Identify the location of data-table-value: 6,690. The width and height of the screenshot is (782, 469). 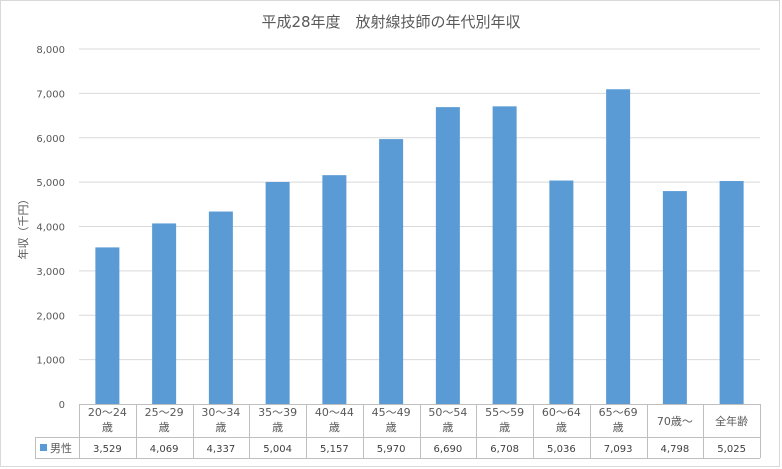
(448, 449).